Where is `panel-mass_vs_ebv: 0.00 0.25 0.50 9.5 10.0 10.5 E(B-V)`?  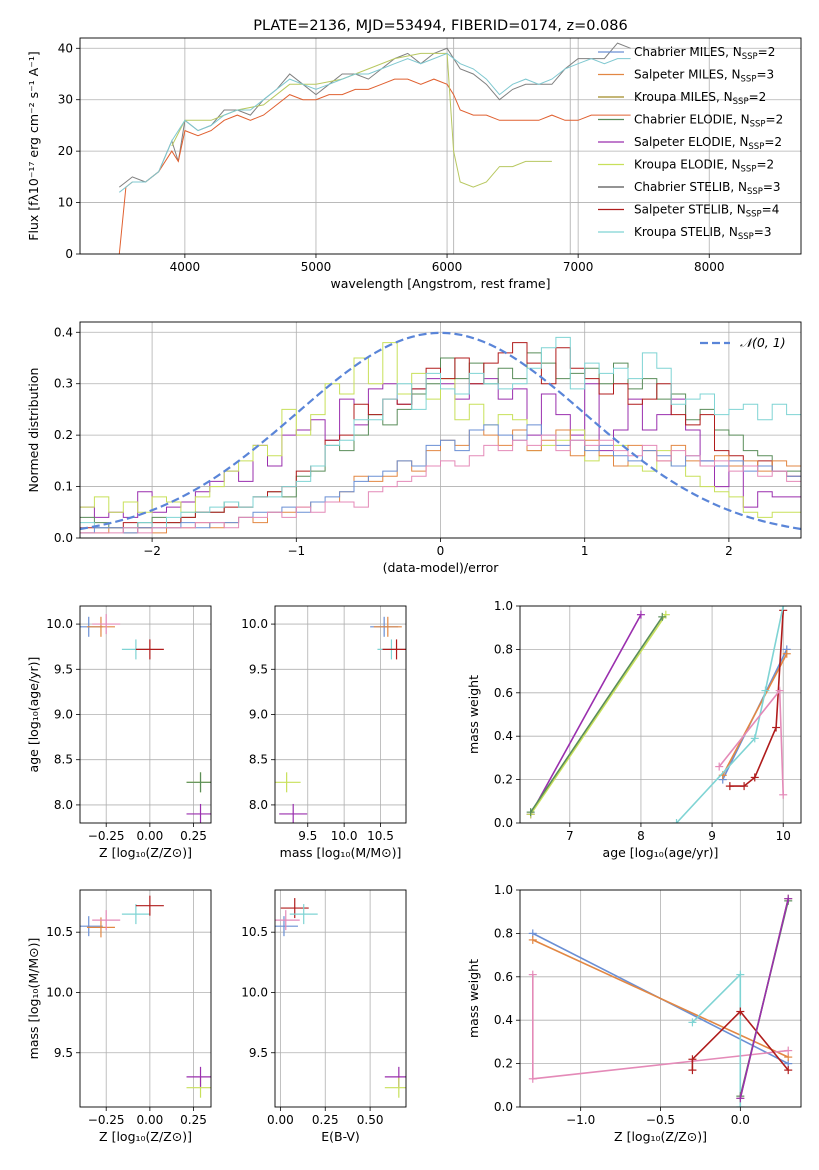
panel-mass_vs_ebv: 0.00 0.25 0.50 9.5 10.0 10.5 E(B-V) is located at coordinates (324, 1016).